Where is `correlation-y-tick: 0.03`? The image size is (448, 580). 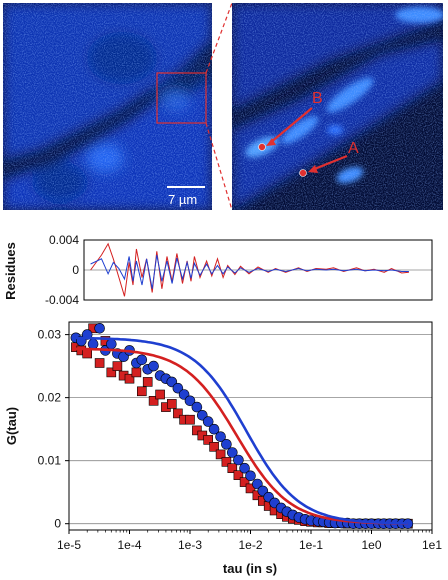
correlation-y-tick: 0.03 is located at coordinates (50, 335).